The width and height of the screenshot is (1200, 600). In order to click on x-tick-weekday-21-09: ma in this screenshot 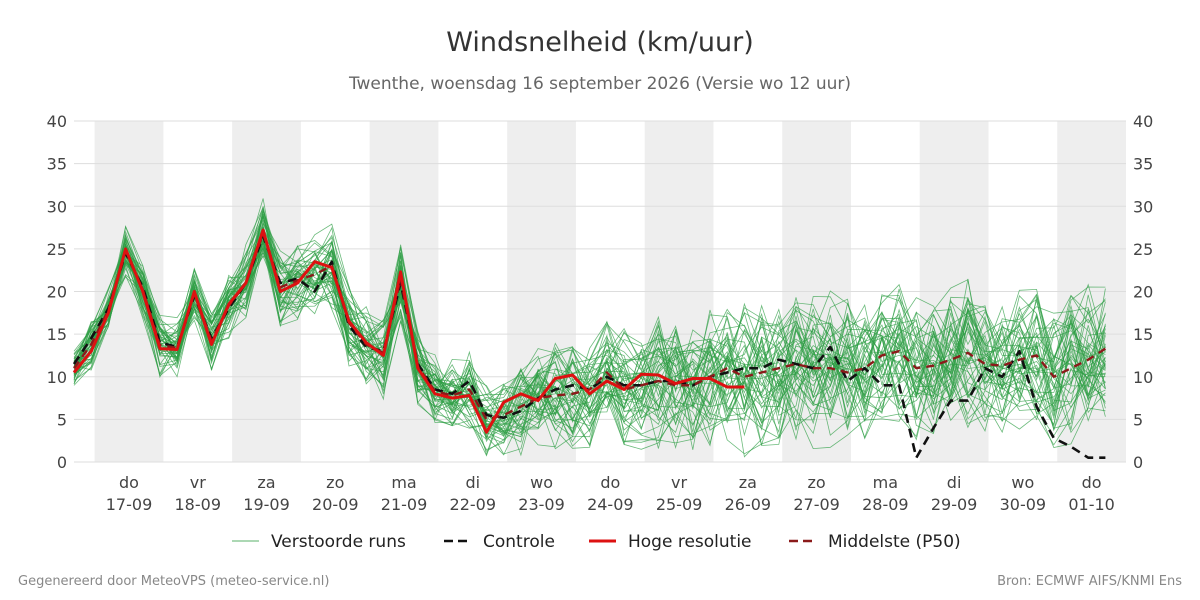, I will do `click(403, 482)`.